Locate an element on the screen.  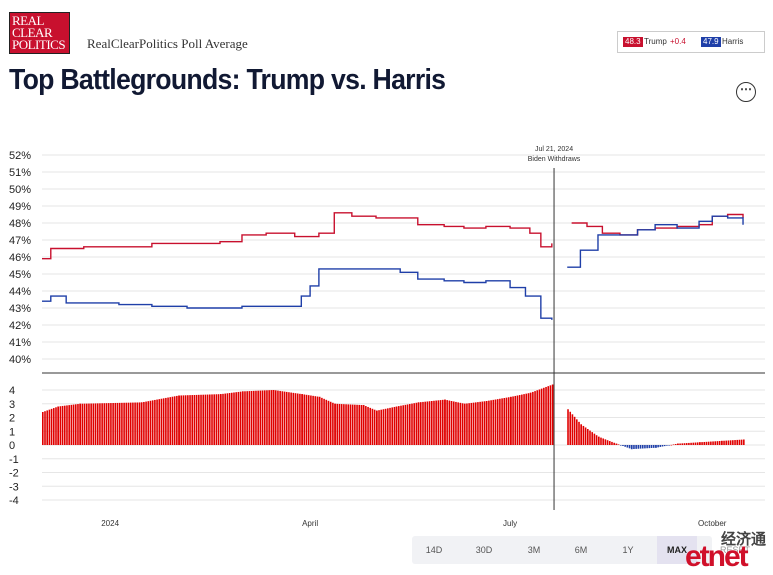
logo-line: POLITICS is located at coordinates (39, 44).